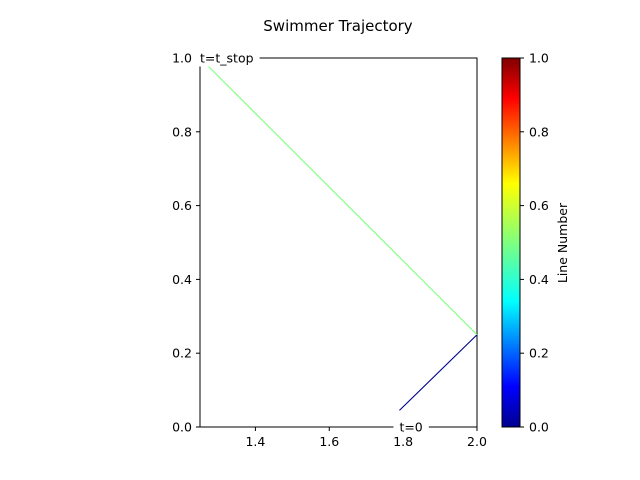 The width and height of the screenshot is (640, 480). I want to click on y-tick-label: 0.2, so click(182, 353).